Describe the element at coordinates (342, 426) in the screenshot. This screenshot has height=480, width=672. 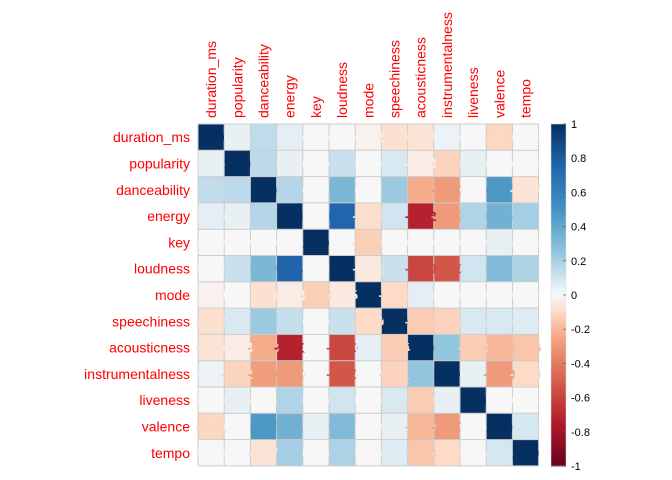
I see `cell-valence-loudness` at that location.